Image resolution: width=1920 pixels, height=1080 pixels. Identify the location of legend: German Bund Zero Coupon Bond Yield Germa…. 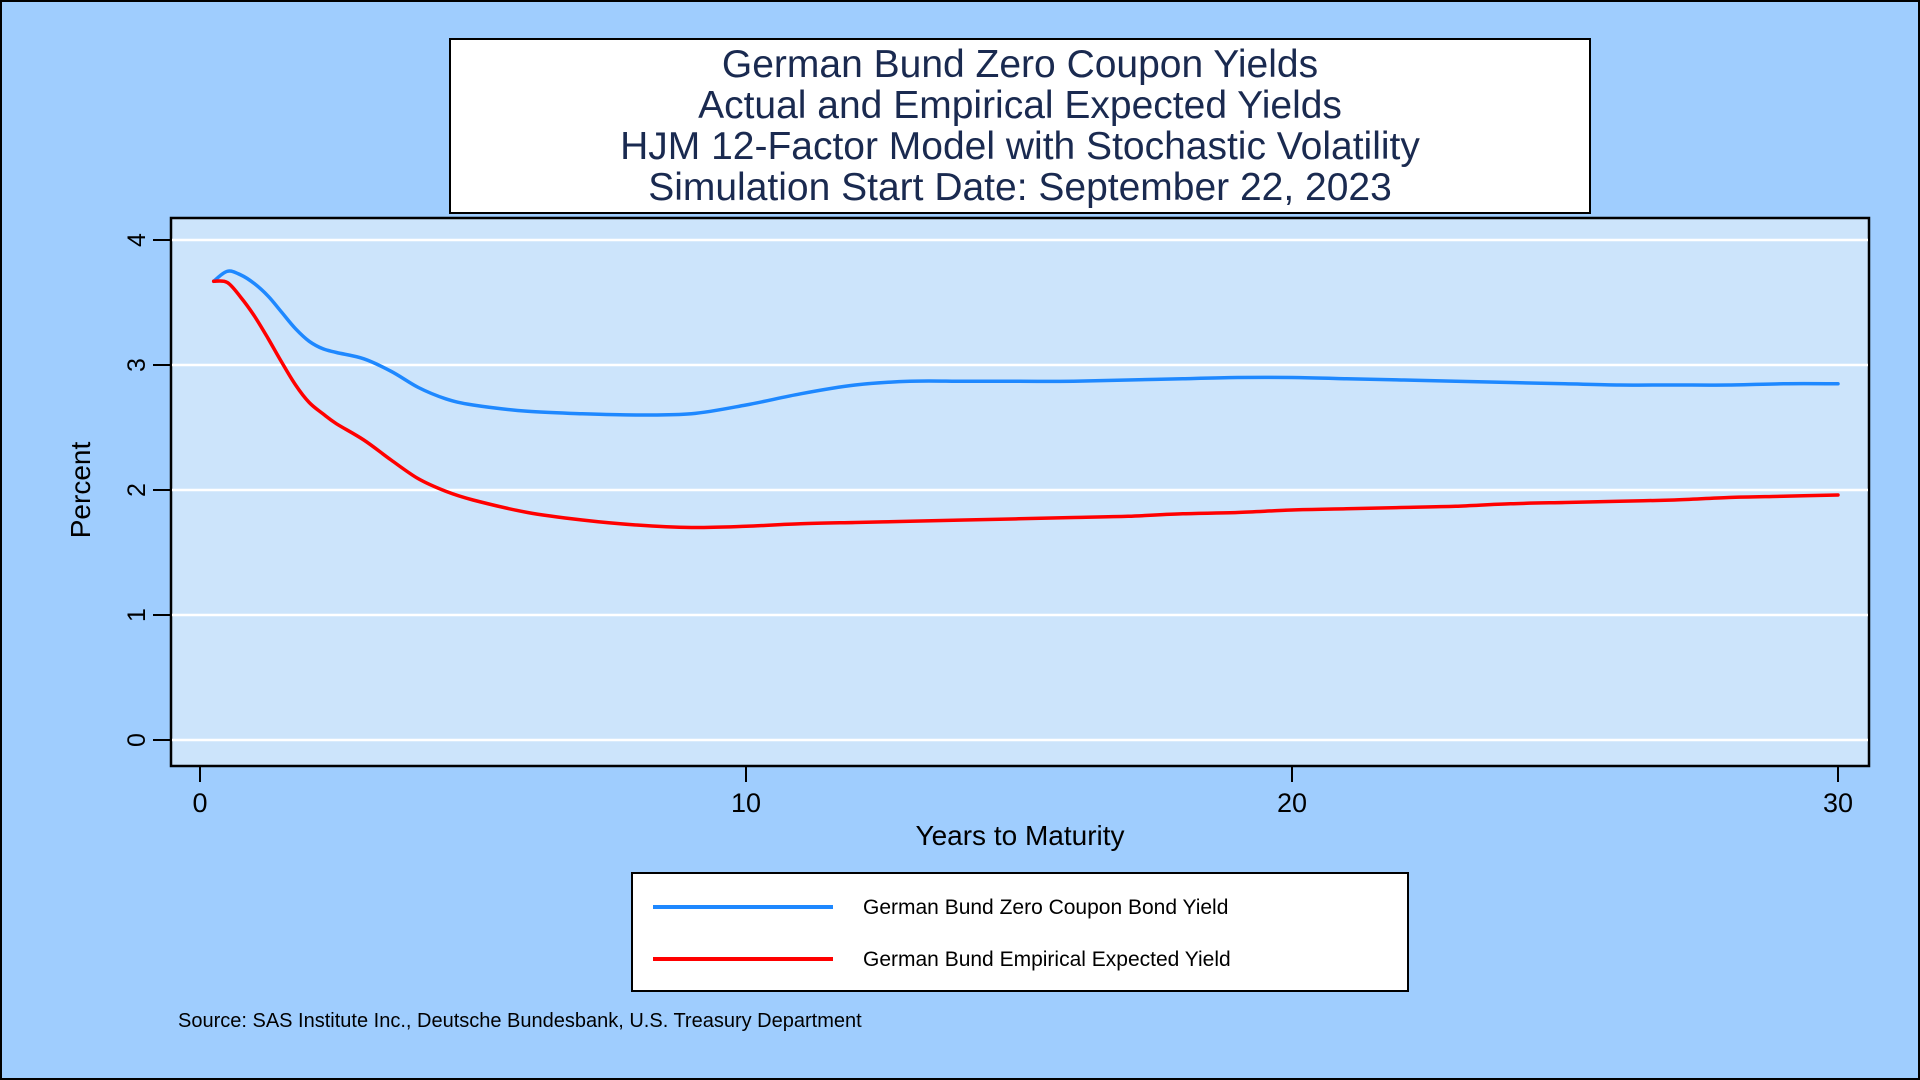
(1020, 932).